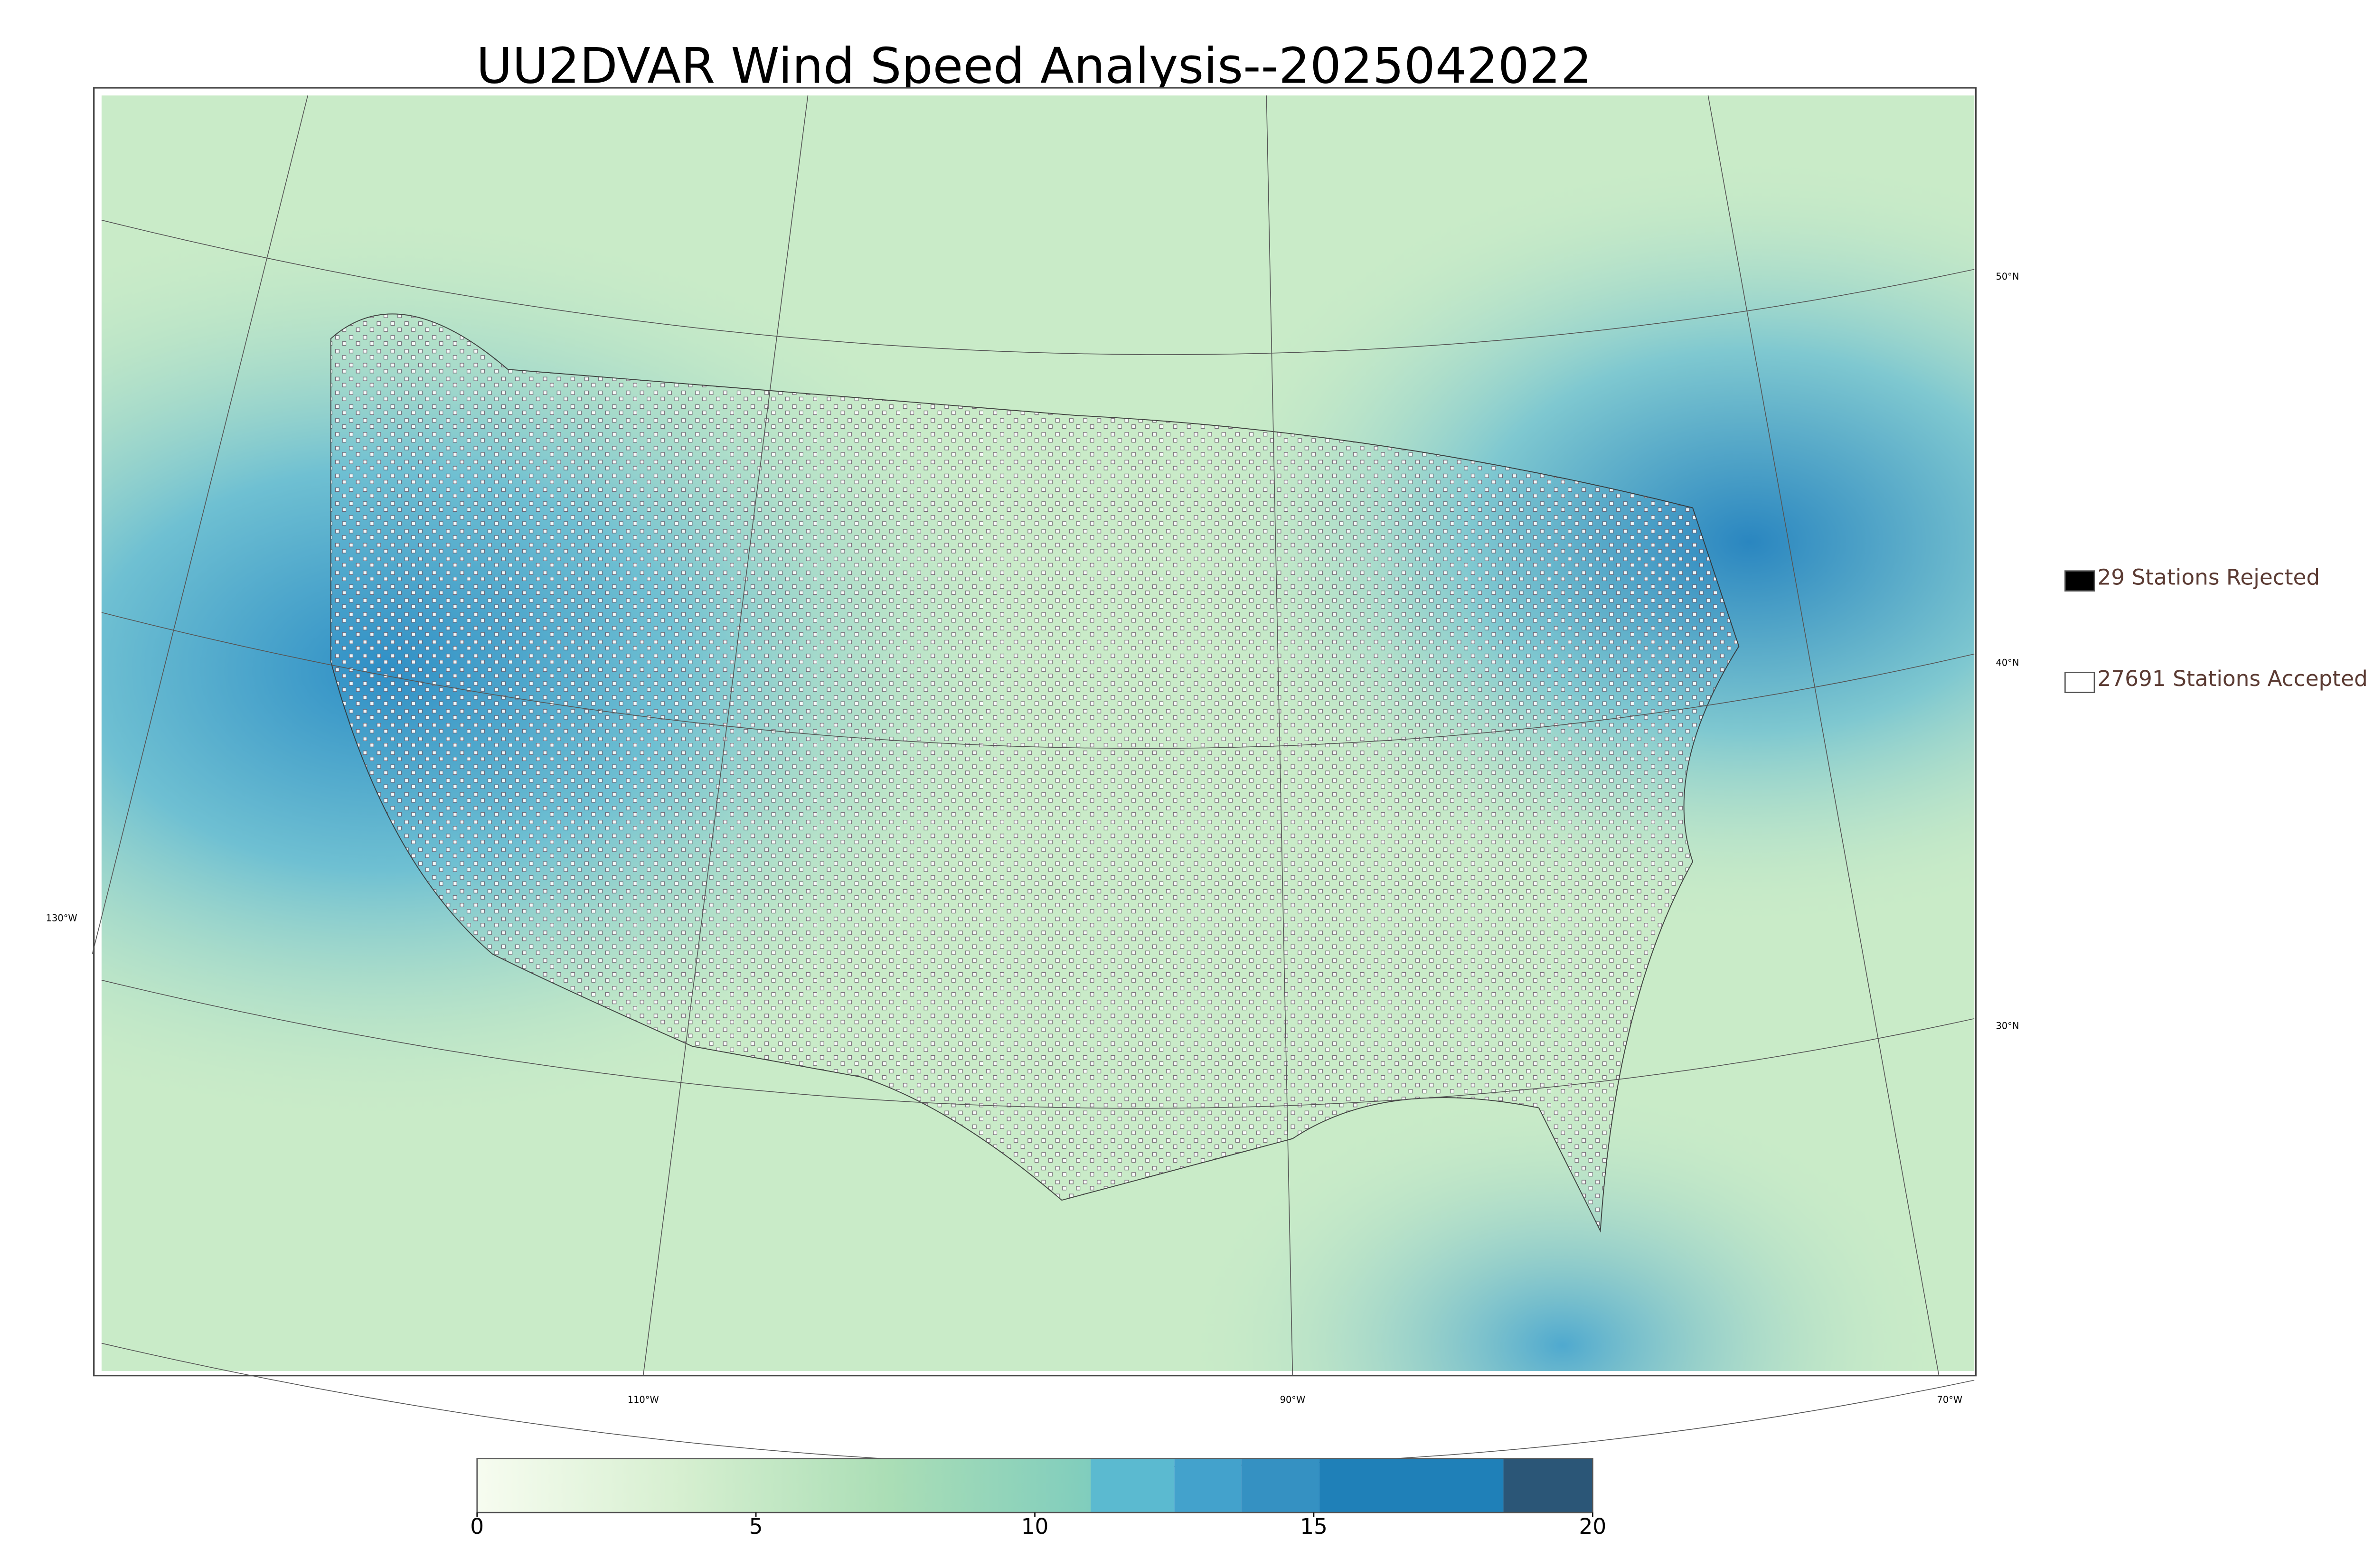 The height and width of the screenshot is (1568, 2374). What do you see at coordinates (61, 918) in the screenshot?
I see `lon-label: 130°W` at bounding box center [61, 918].